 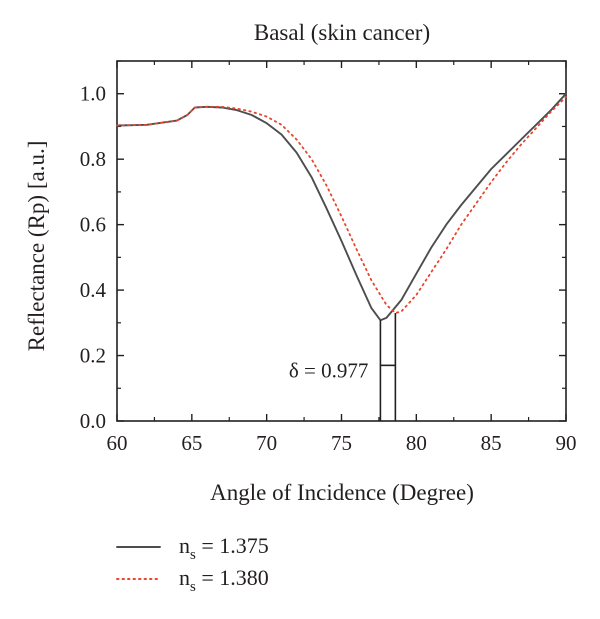 What do you see at coordinates (416, 443) in the screenshot?
I see `x-tick-label: 80` at bounding box center [416, 443].